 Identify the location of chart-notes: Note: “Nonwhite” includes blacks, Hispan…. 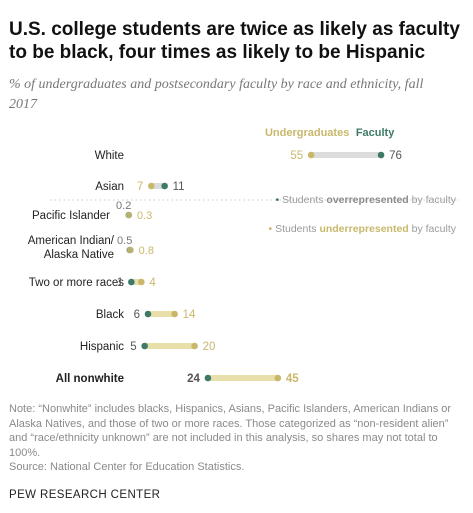
(234, 438).